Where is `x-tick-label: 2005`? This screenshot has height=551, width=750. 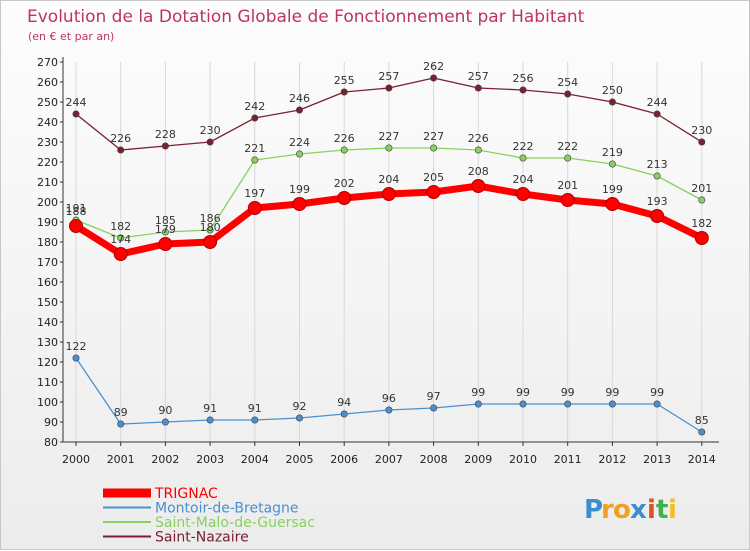 x-tick-label: 2005 is located at coordinates (300, 459).